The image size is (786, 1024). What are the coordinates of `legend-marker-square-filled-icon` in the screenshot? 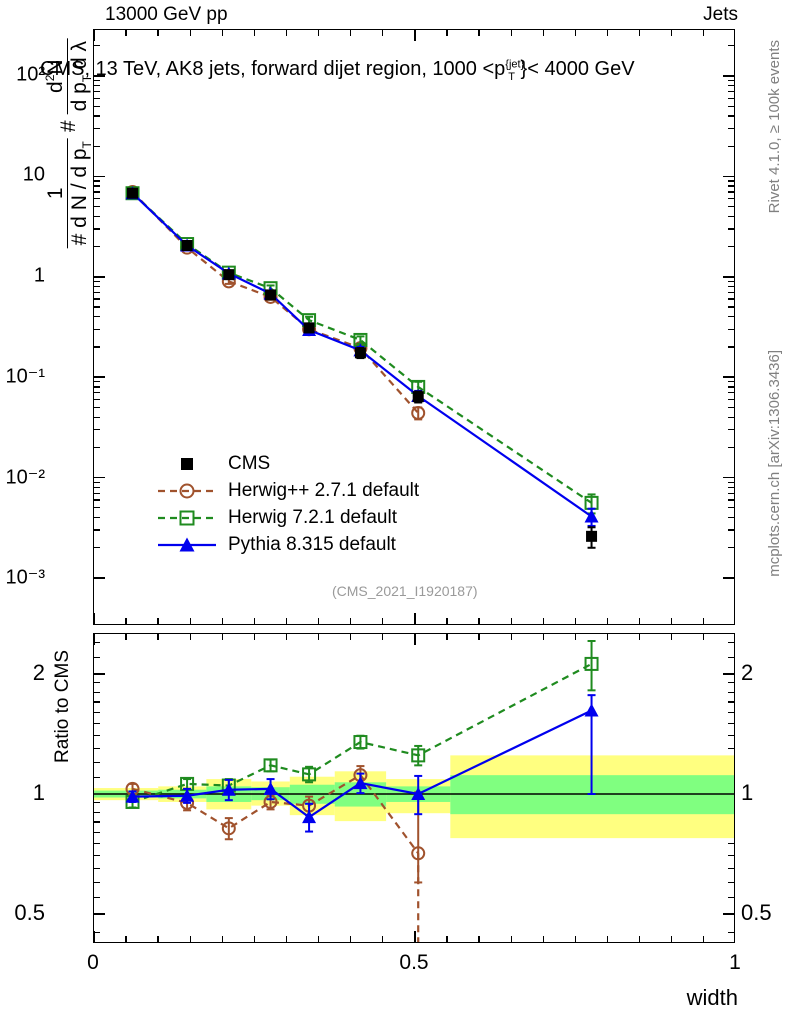 It's located at (187, 464).